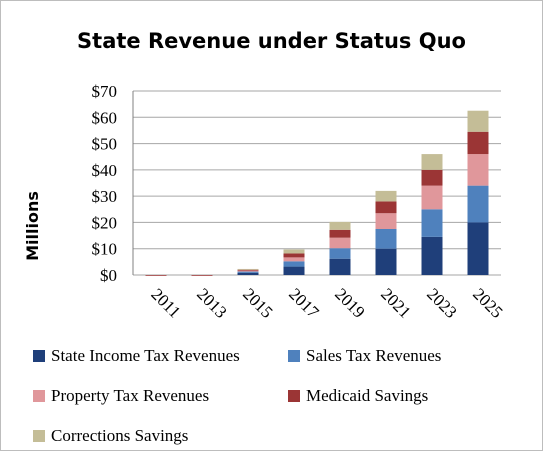  I want to click on legend-item: Property Tax Revenues, so click(121, 396).